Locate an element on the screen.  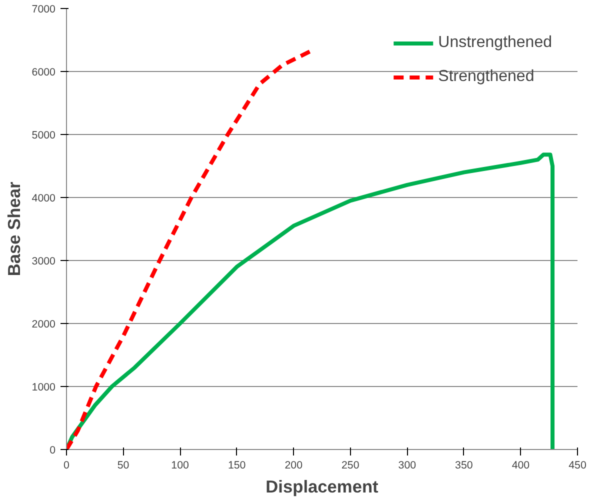
x-tick-label: 50 is located at coordinates (123, 466).